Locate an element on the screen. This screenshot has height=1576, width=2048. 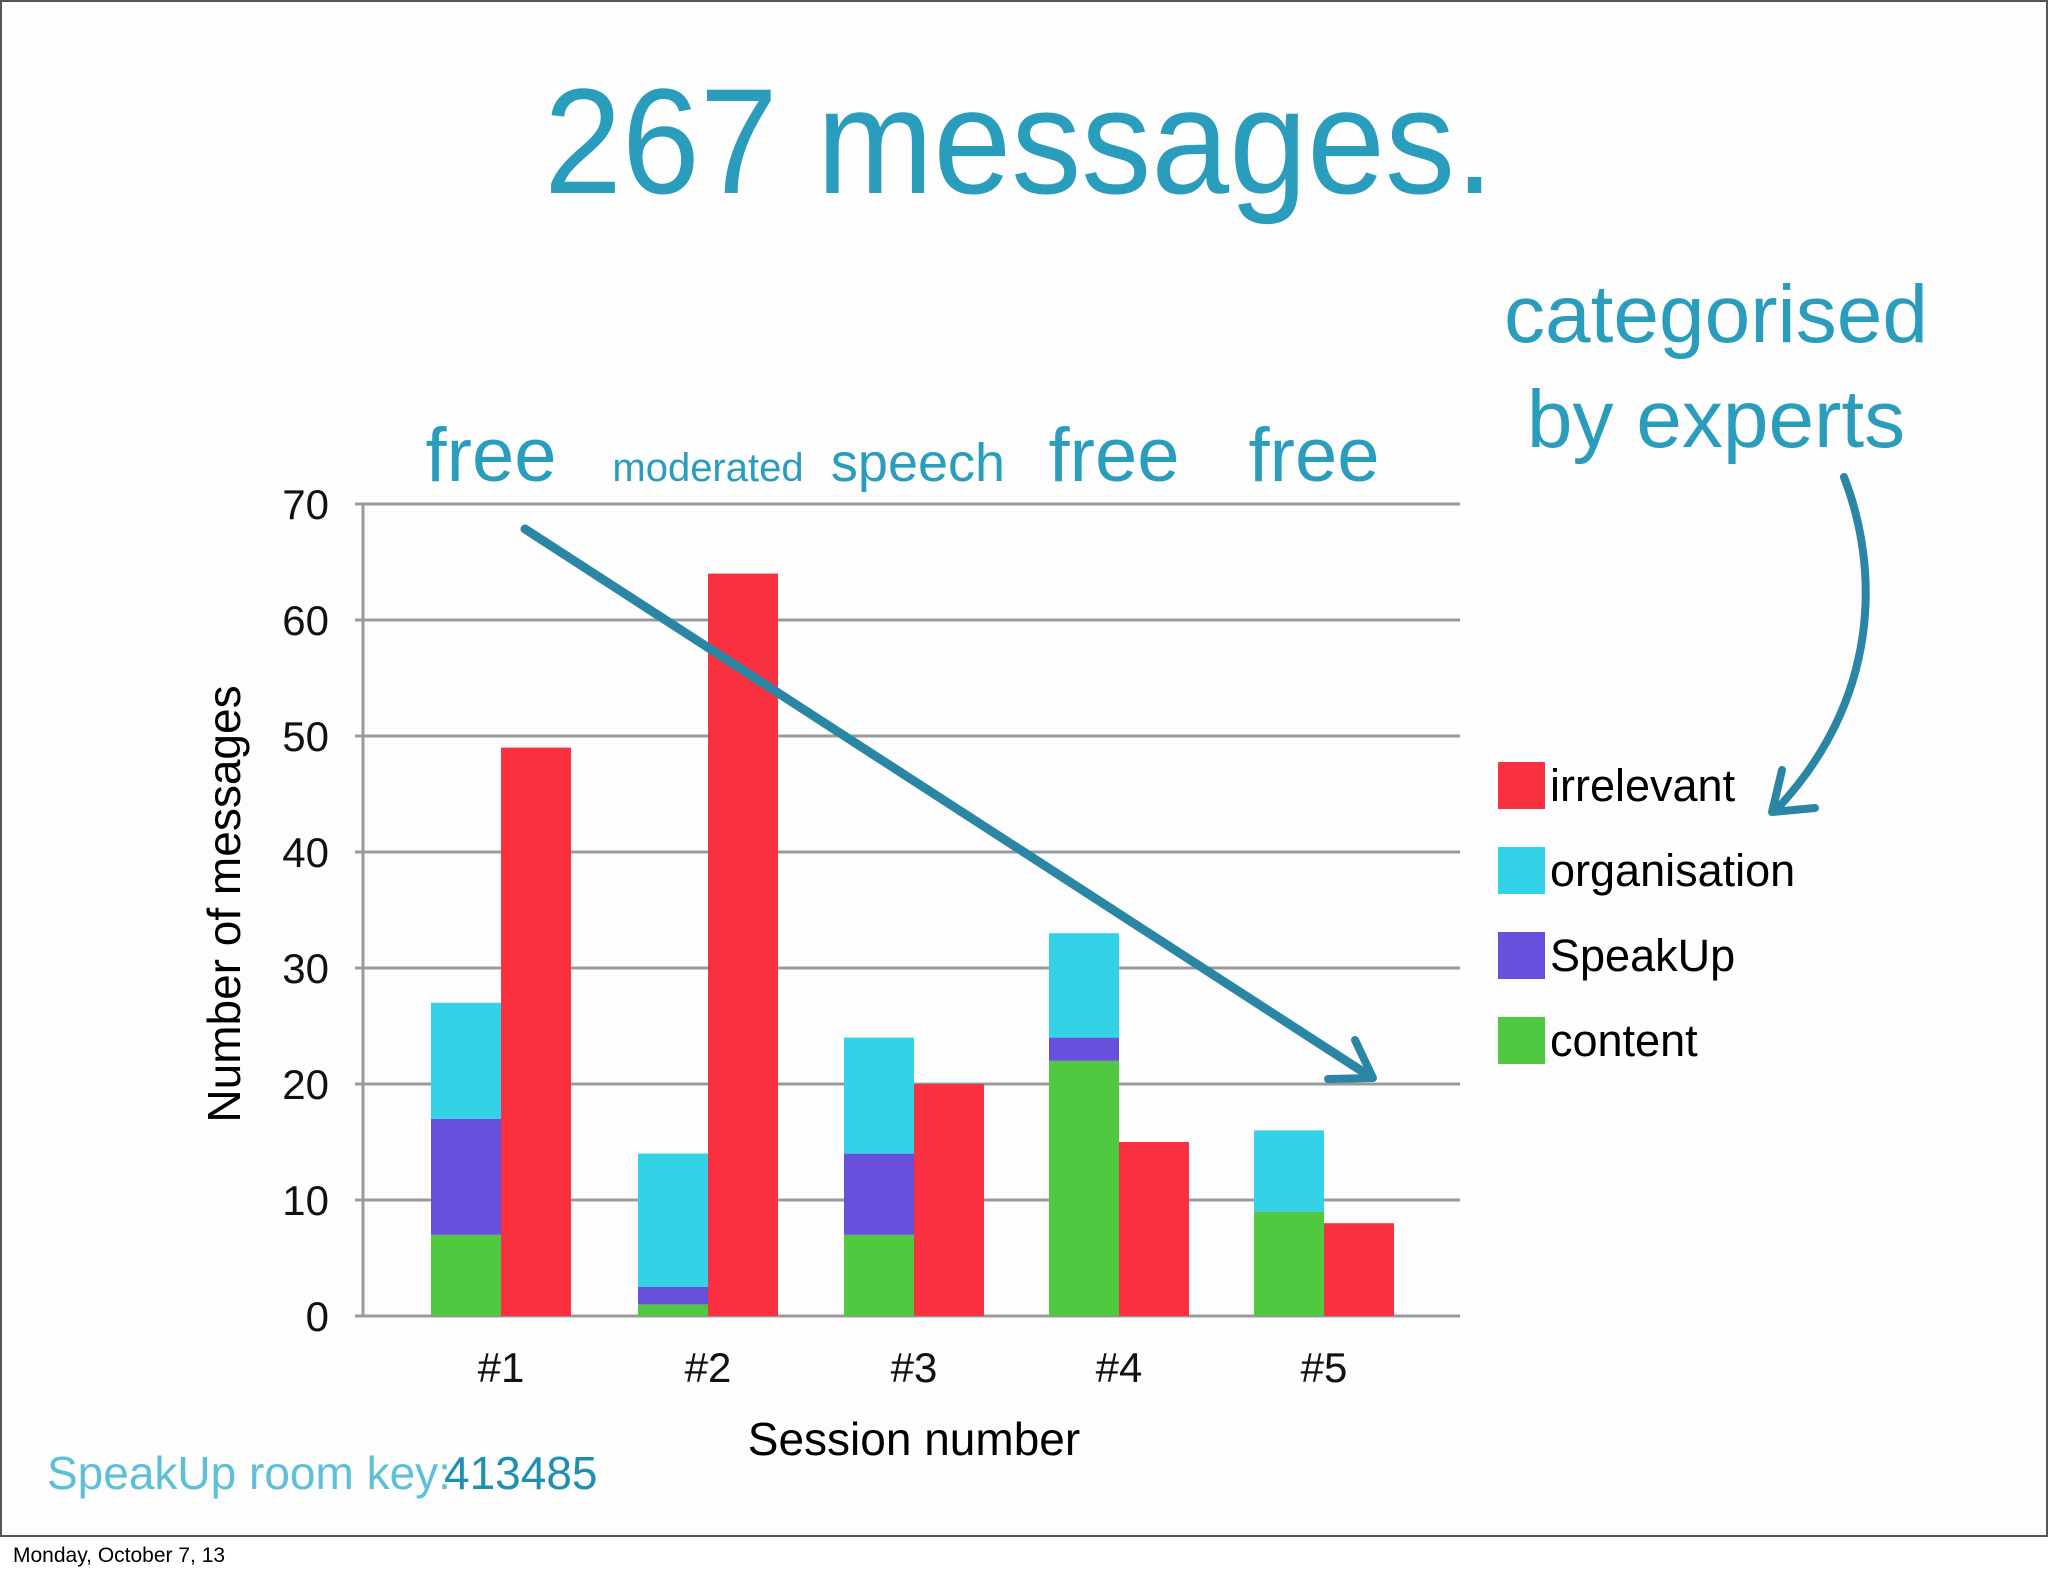
room-key: 413485 is located at coordinates (521, 1473).